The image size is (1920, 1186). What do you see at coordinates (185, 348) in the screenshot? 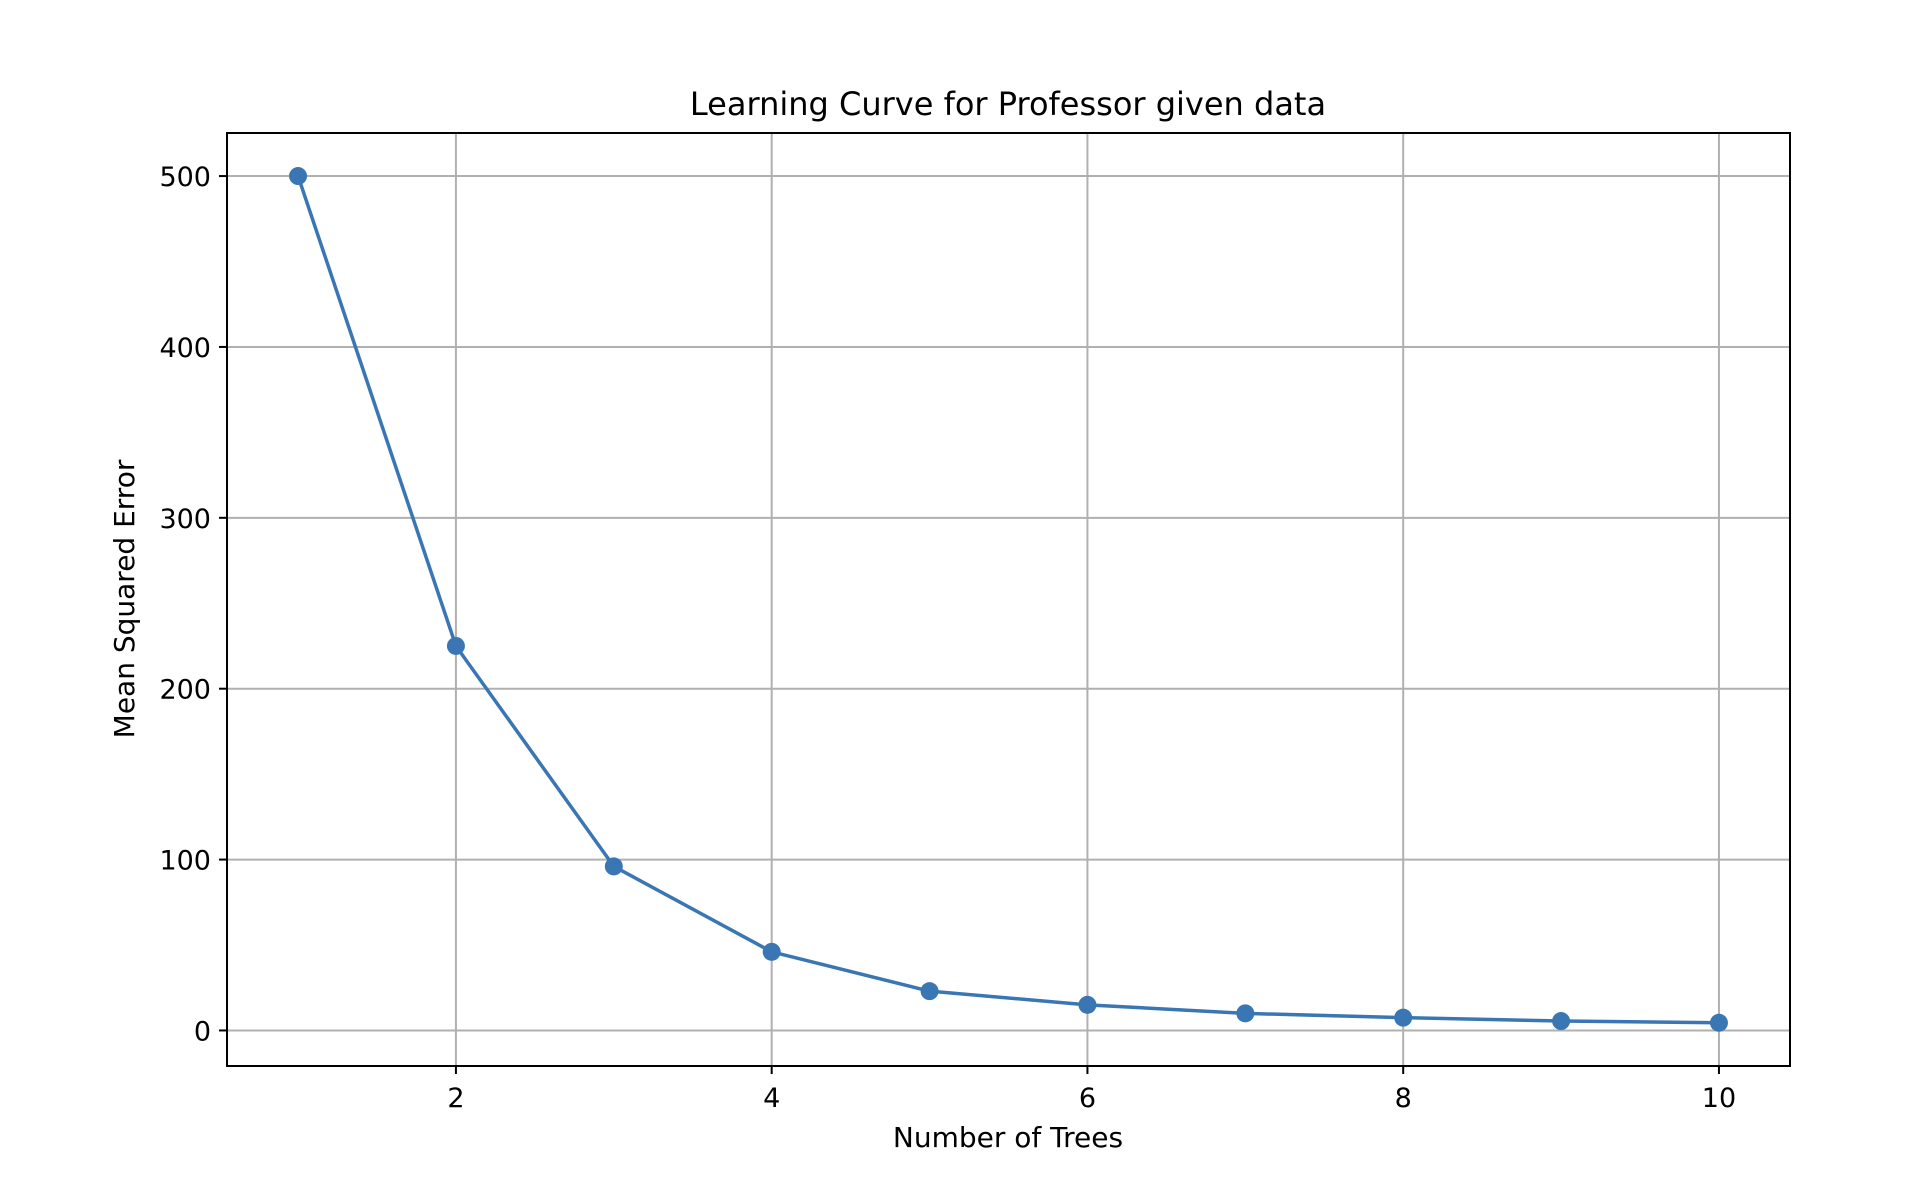
I see `y-tick-label: 400` at bounding box center [185, 348].